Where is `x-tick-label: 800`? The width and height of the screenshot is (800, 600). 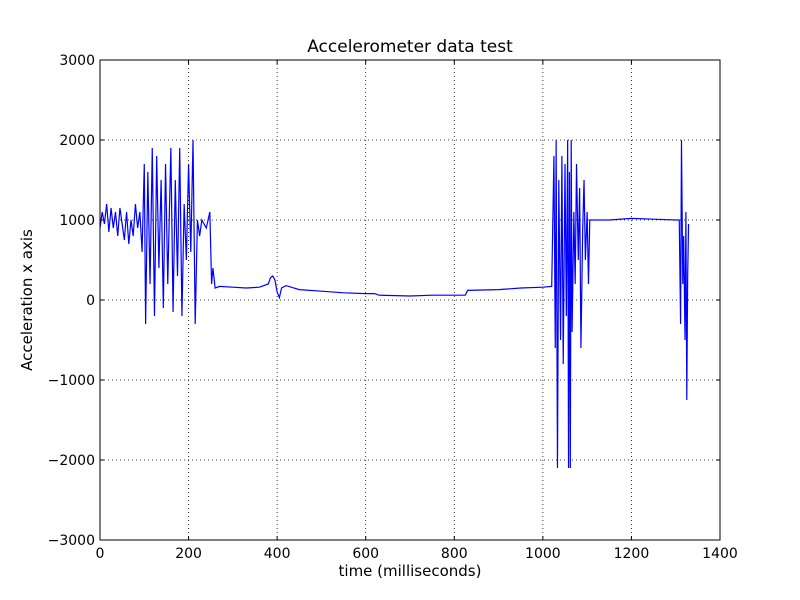 x-tick-label: 800 is located at coordinates (454, 554).